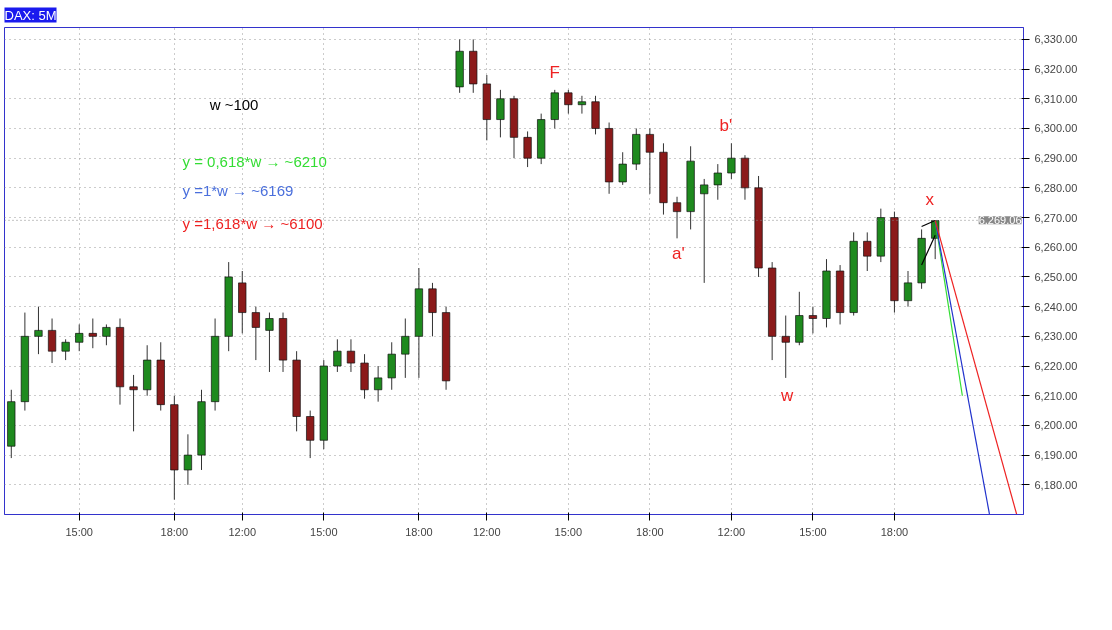  I want to click on annotation: b', so click(726, 125).